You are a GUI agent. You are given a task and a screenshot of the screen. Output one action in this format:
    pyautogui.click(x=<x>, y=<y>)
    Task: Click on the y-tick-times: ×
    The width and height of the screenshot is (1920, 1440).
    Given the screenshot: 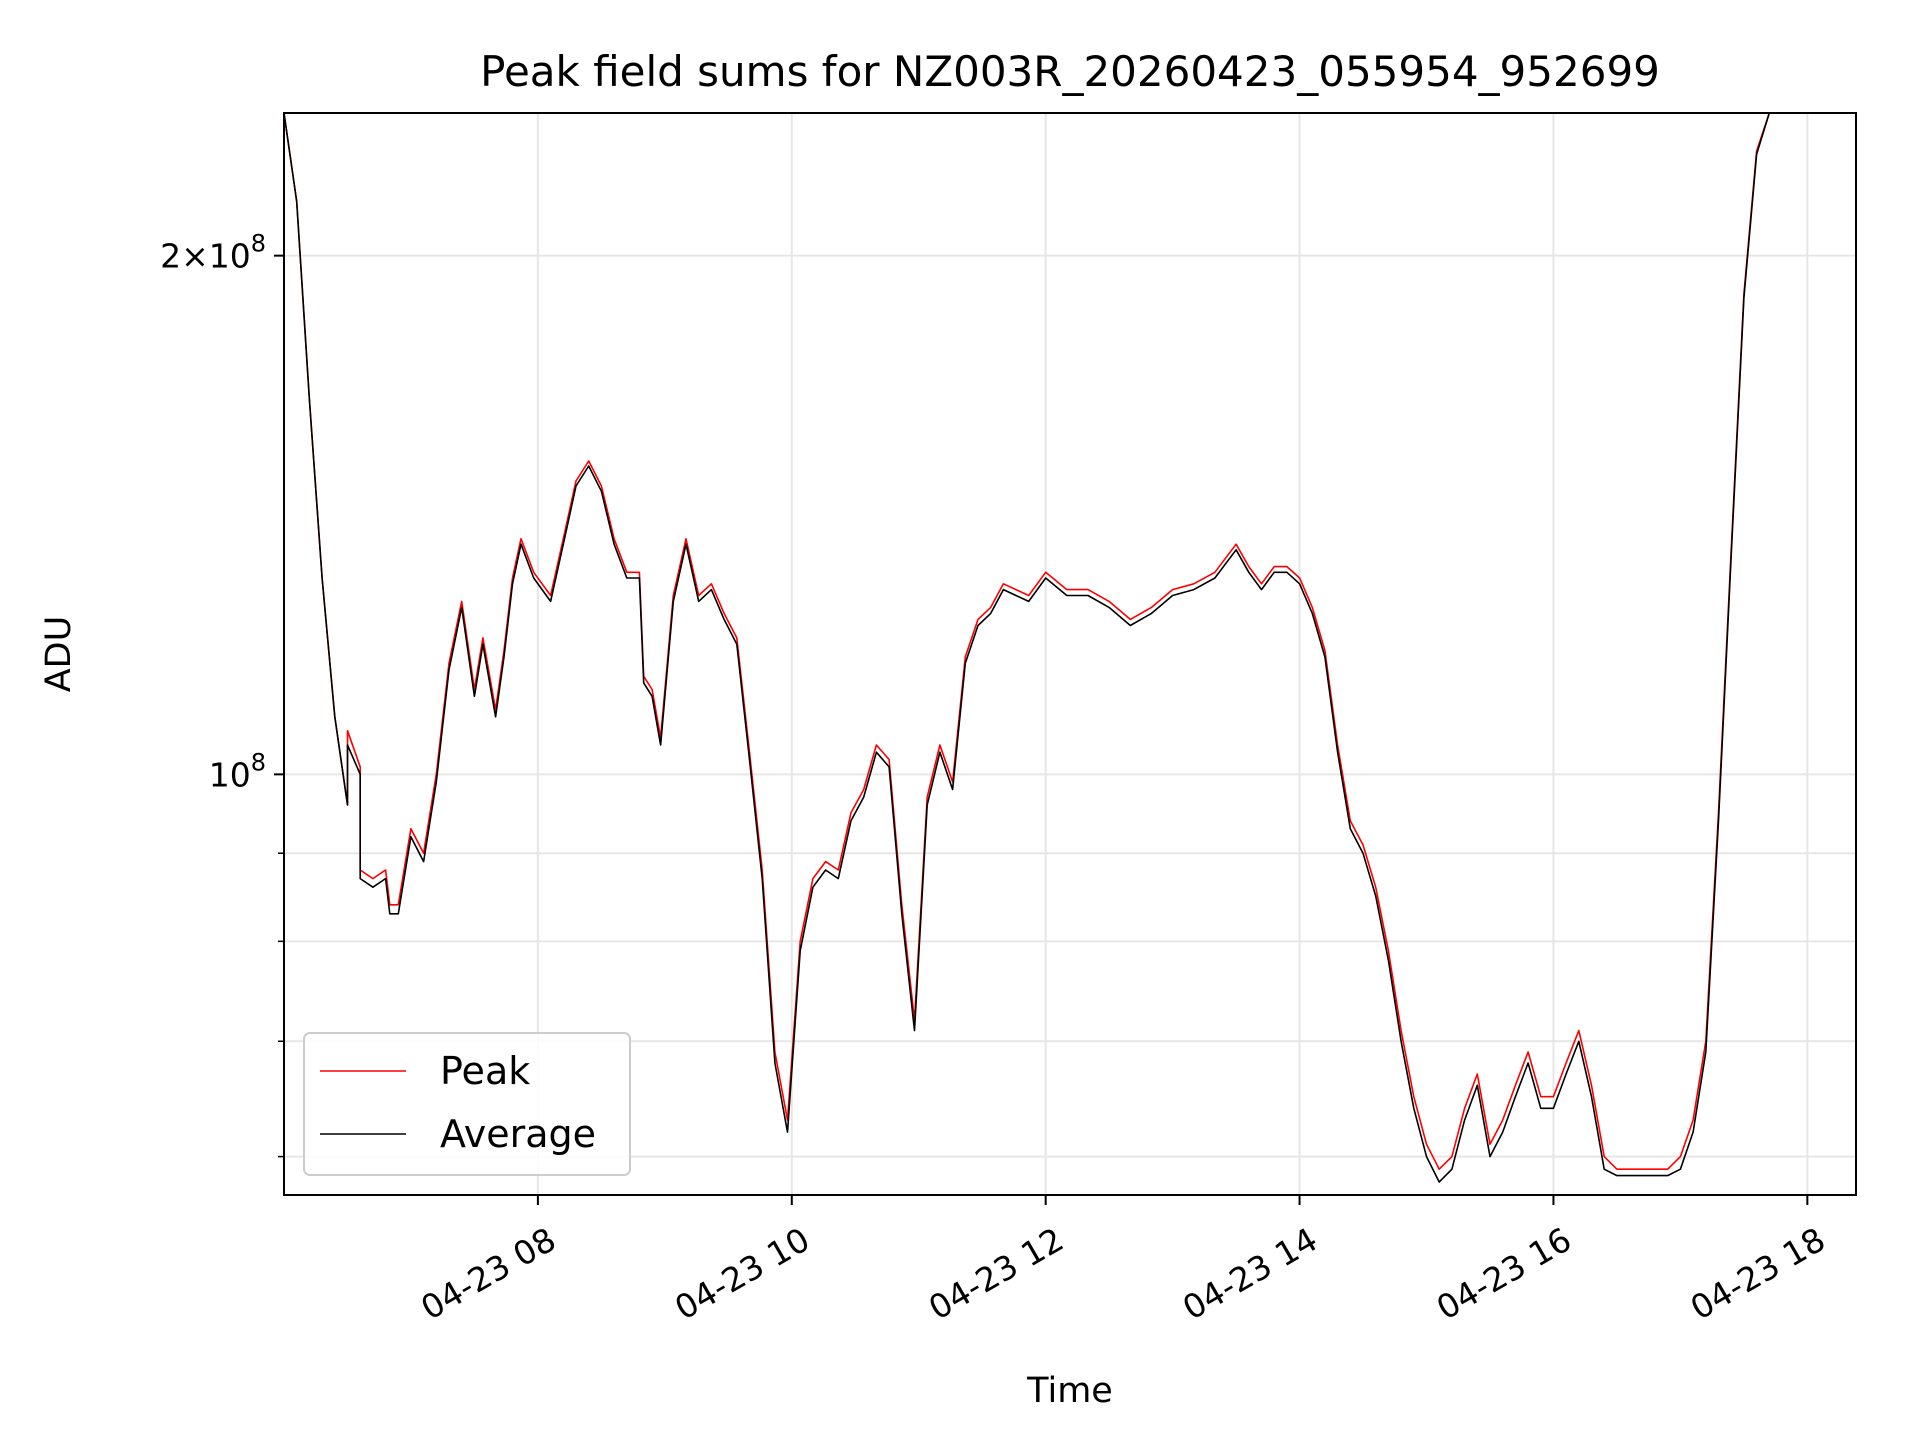 What is the action you would take?
    pyautogui.click(x=195, y=256)
    